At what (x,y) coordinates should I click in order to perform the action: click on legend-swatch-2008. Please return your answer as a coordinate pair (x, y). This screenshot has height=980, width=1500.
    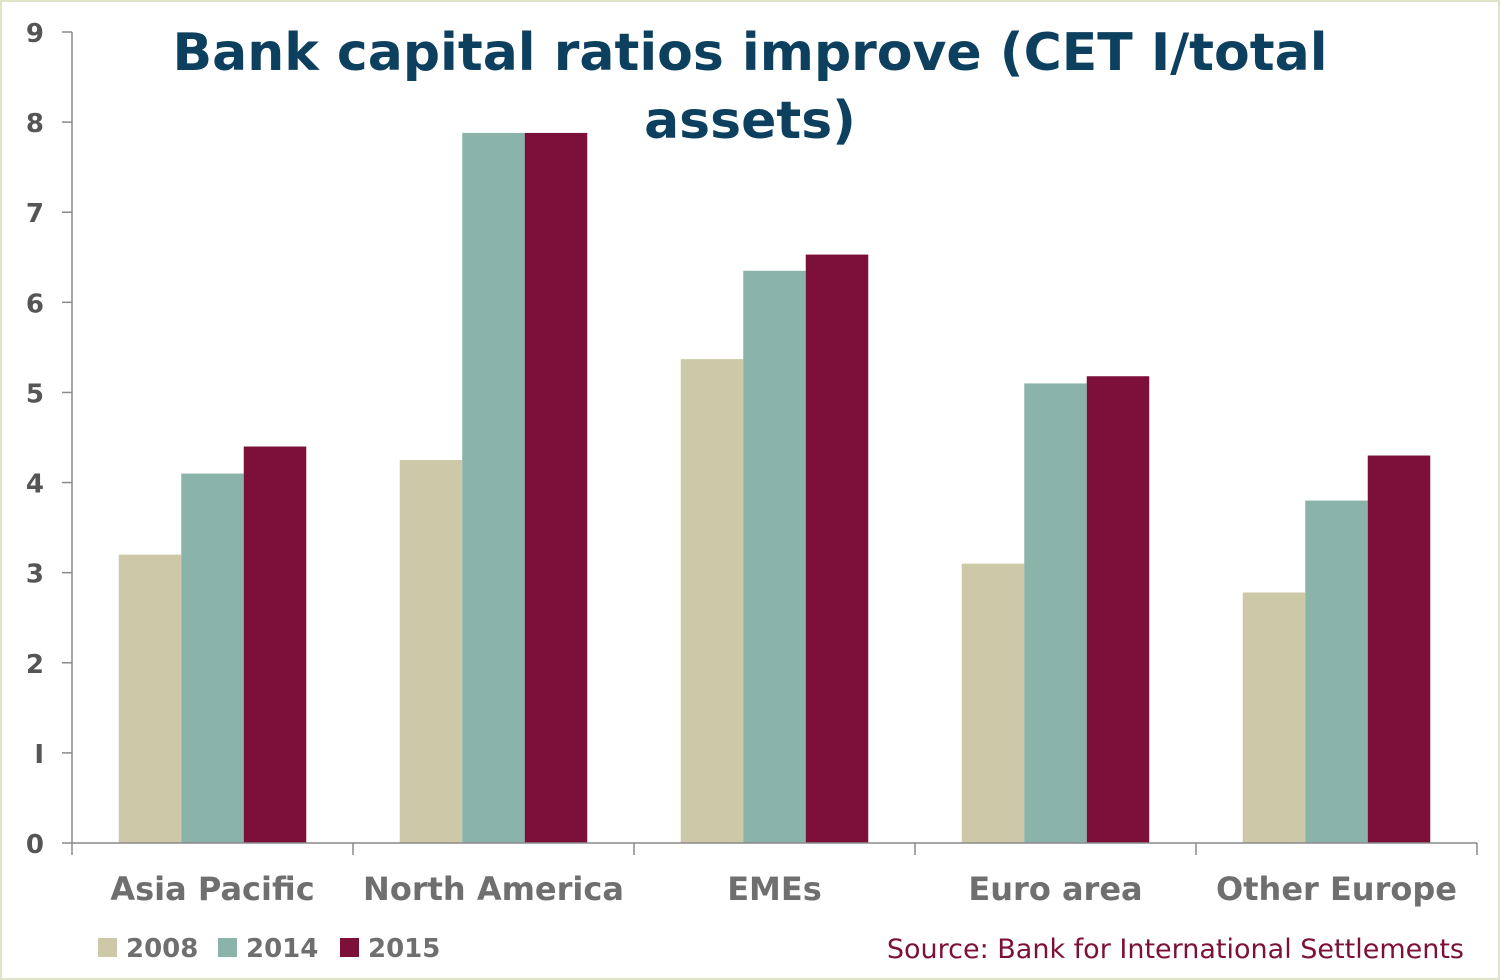
    Looking at the image, I should click on (107, 947).